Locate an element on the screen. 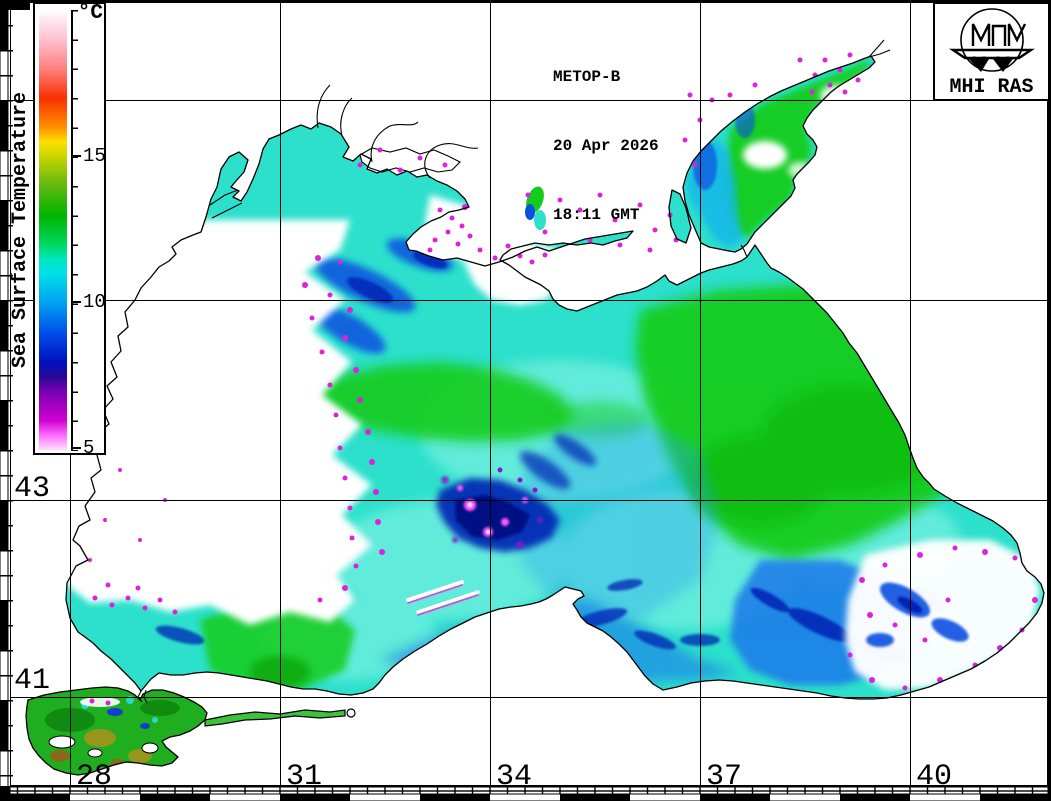 Image resolution: width=1051 pixels, height=801 pixels. lon-label-28: 28 is located at coordinates (94, 777).